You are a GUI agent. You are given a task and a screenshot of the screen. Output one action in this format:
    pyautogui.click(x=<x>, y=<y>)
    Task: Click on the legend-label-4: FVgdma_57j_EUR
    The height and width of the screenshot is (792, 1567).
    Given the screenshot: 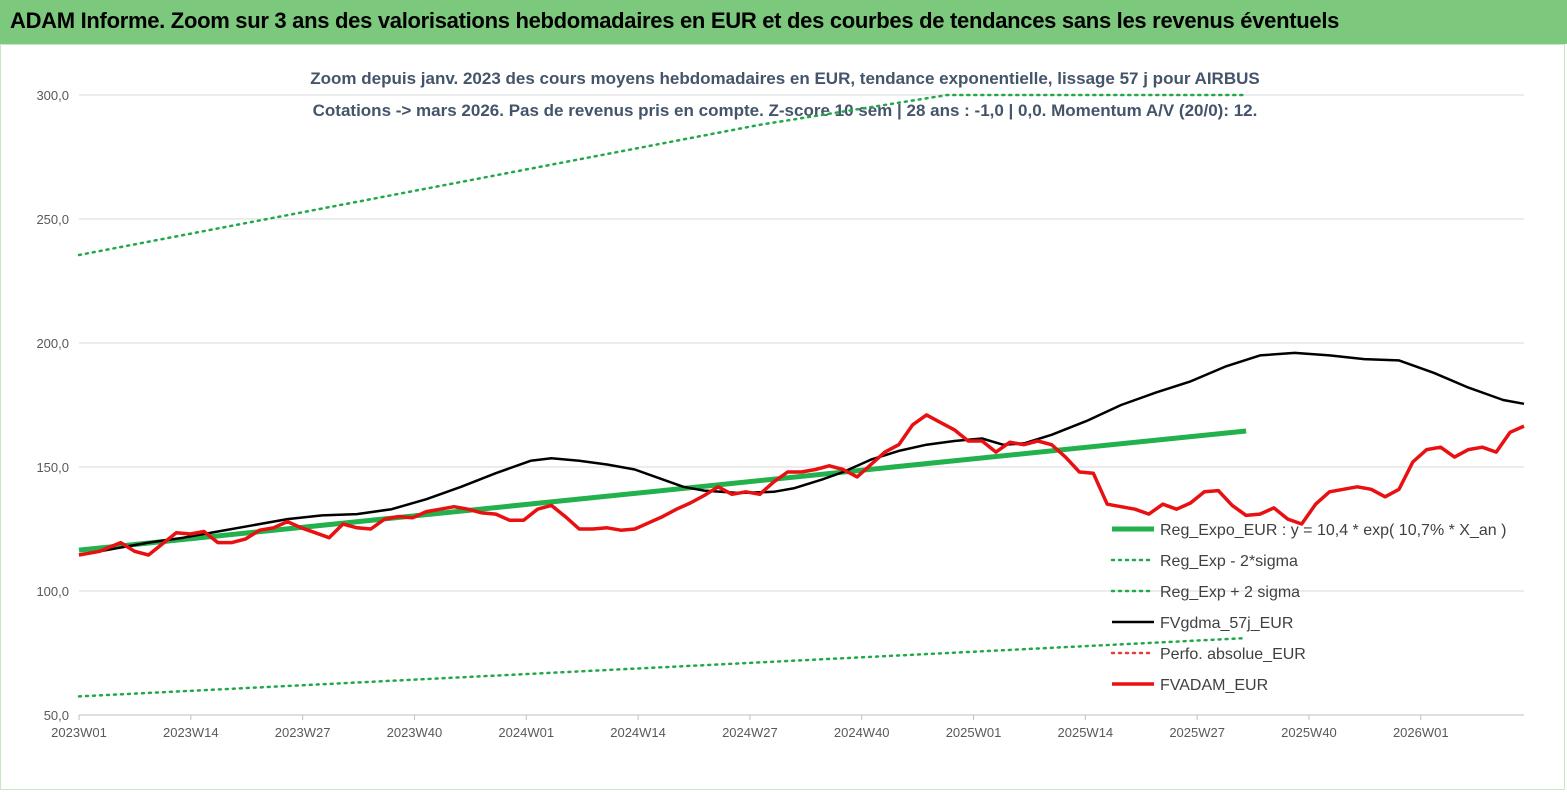 What is the action you would take?
    pyautogui.click(x=1226, y=623)
    